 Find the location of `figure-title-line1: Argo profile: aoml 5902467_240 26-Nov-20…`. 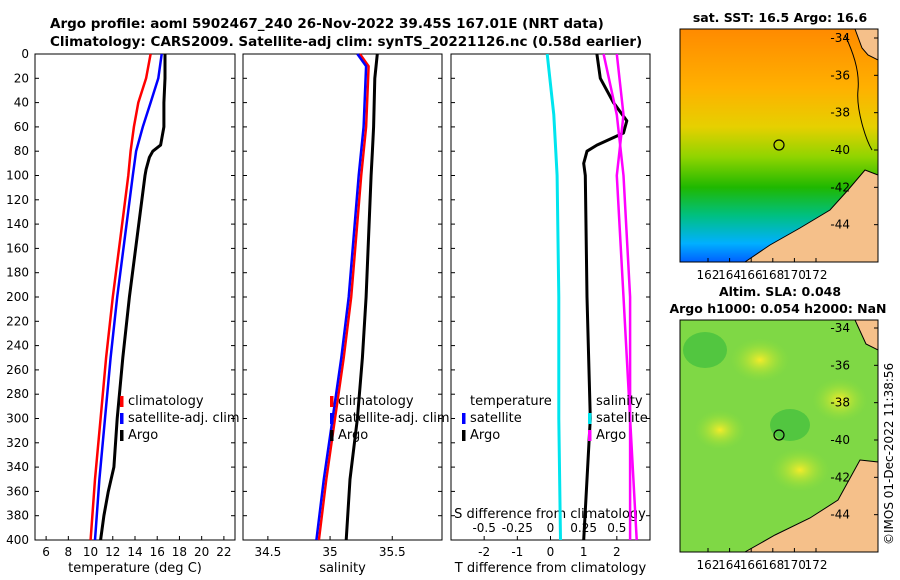

figure-title-line1: Argo profile: aoml 5902467_240 26-Nov-20… is located at coordinates (327, 24).